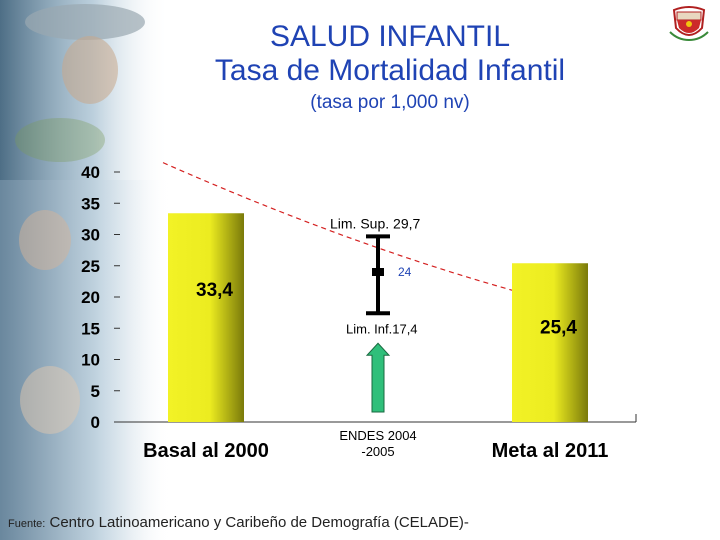 This screenshot has height=540, width=720. What do you see at coordinates (378, 272) in the screenshot?
I see `error-bar-point` at bounding box center [378, 272].